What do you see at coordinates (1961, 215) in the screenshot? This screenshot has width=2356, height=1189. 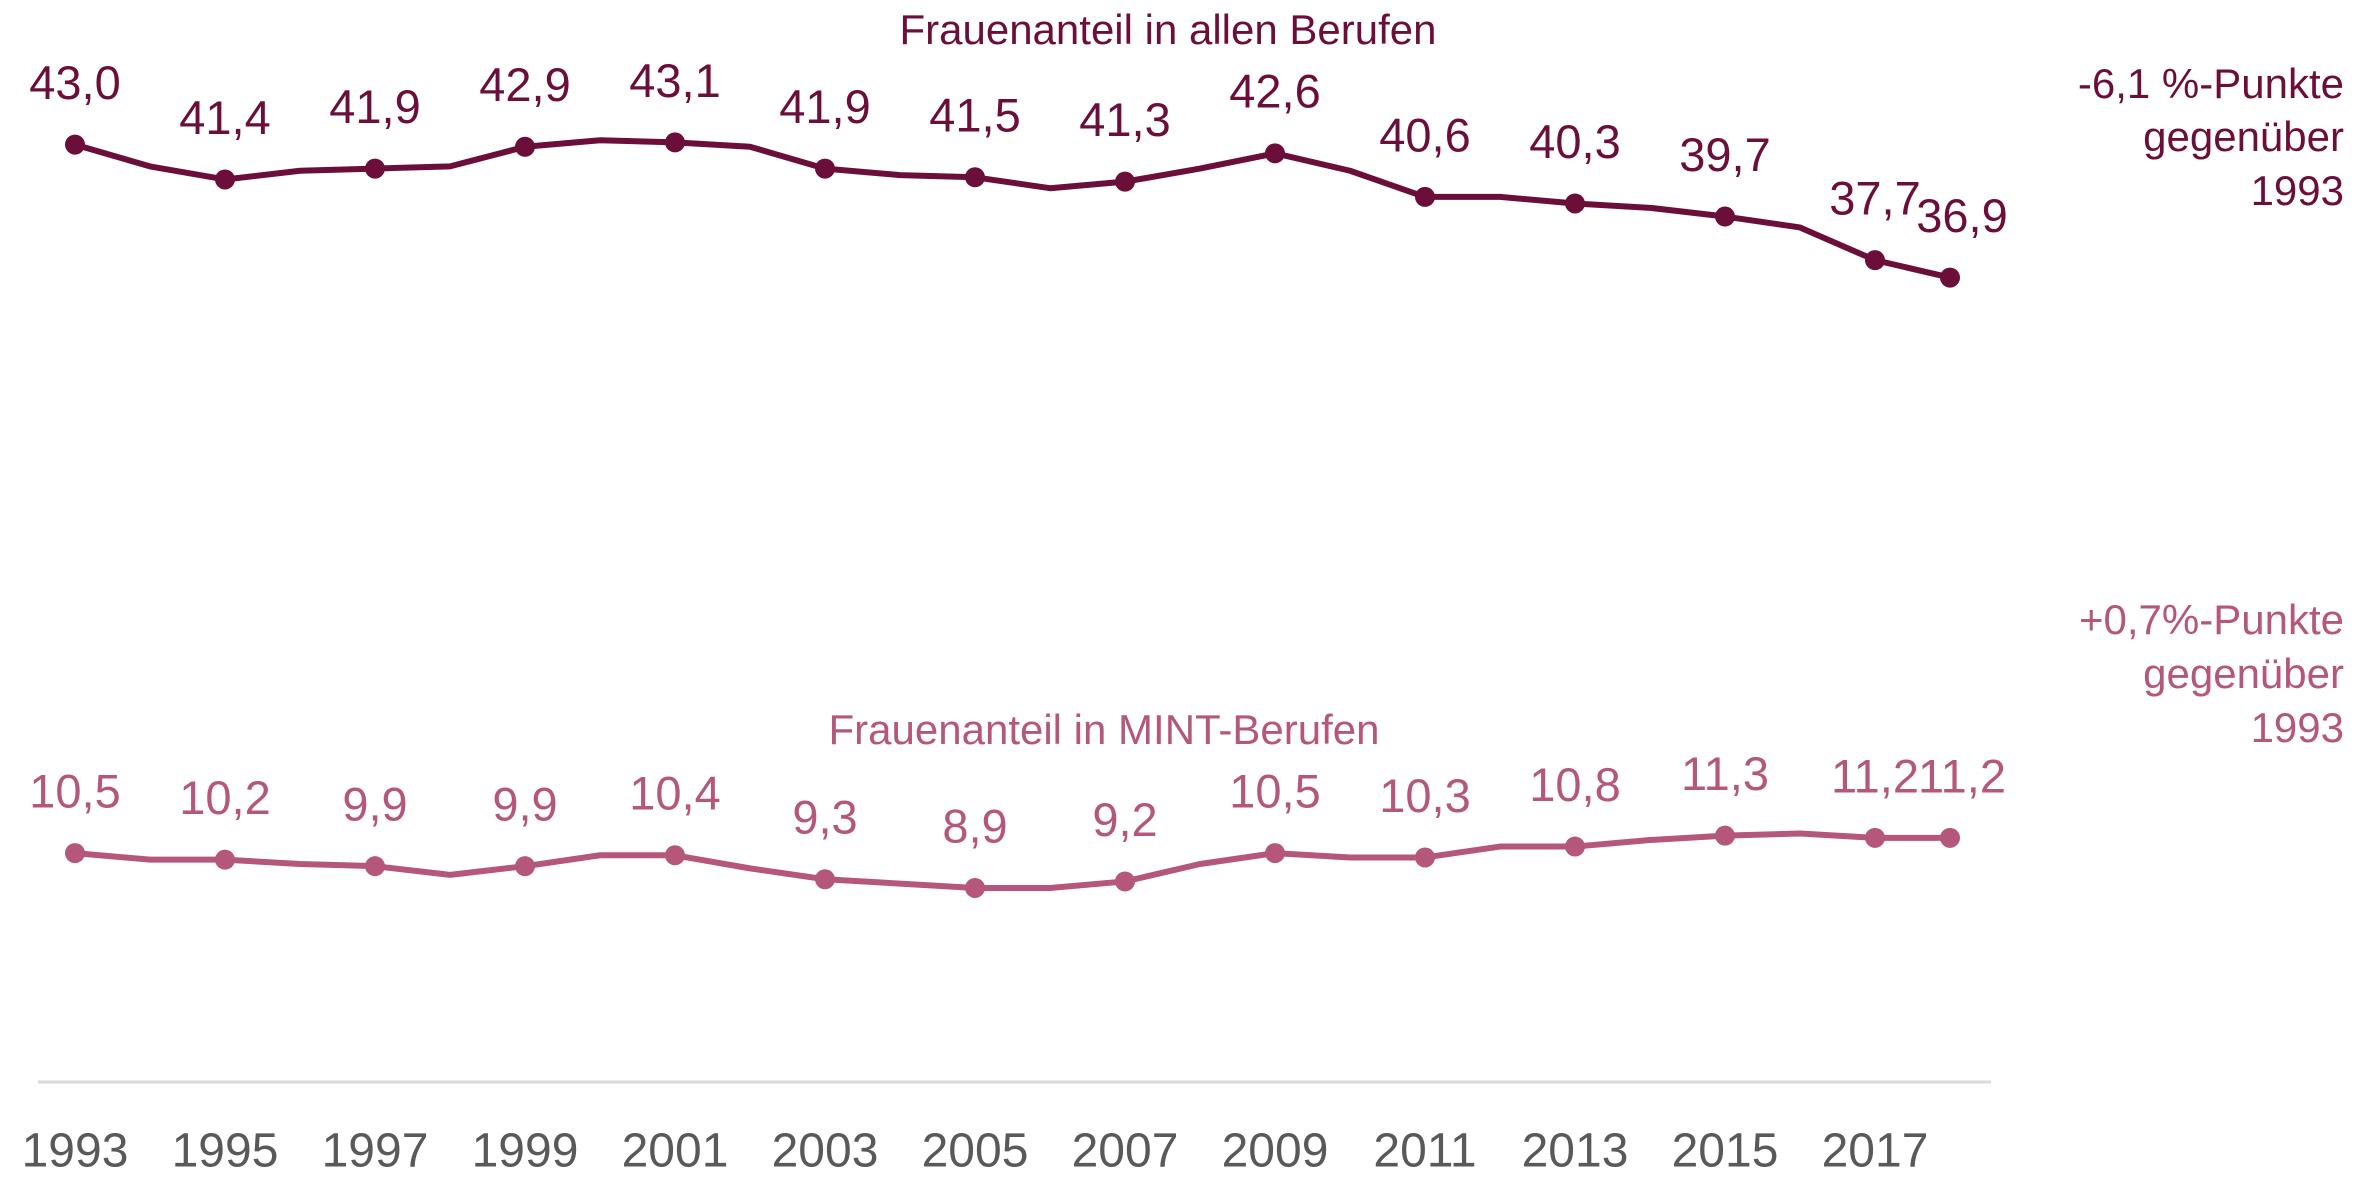 I see `data-label: 36,9` at bounding box center [1961, 215].